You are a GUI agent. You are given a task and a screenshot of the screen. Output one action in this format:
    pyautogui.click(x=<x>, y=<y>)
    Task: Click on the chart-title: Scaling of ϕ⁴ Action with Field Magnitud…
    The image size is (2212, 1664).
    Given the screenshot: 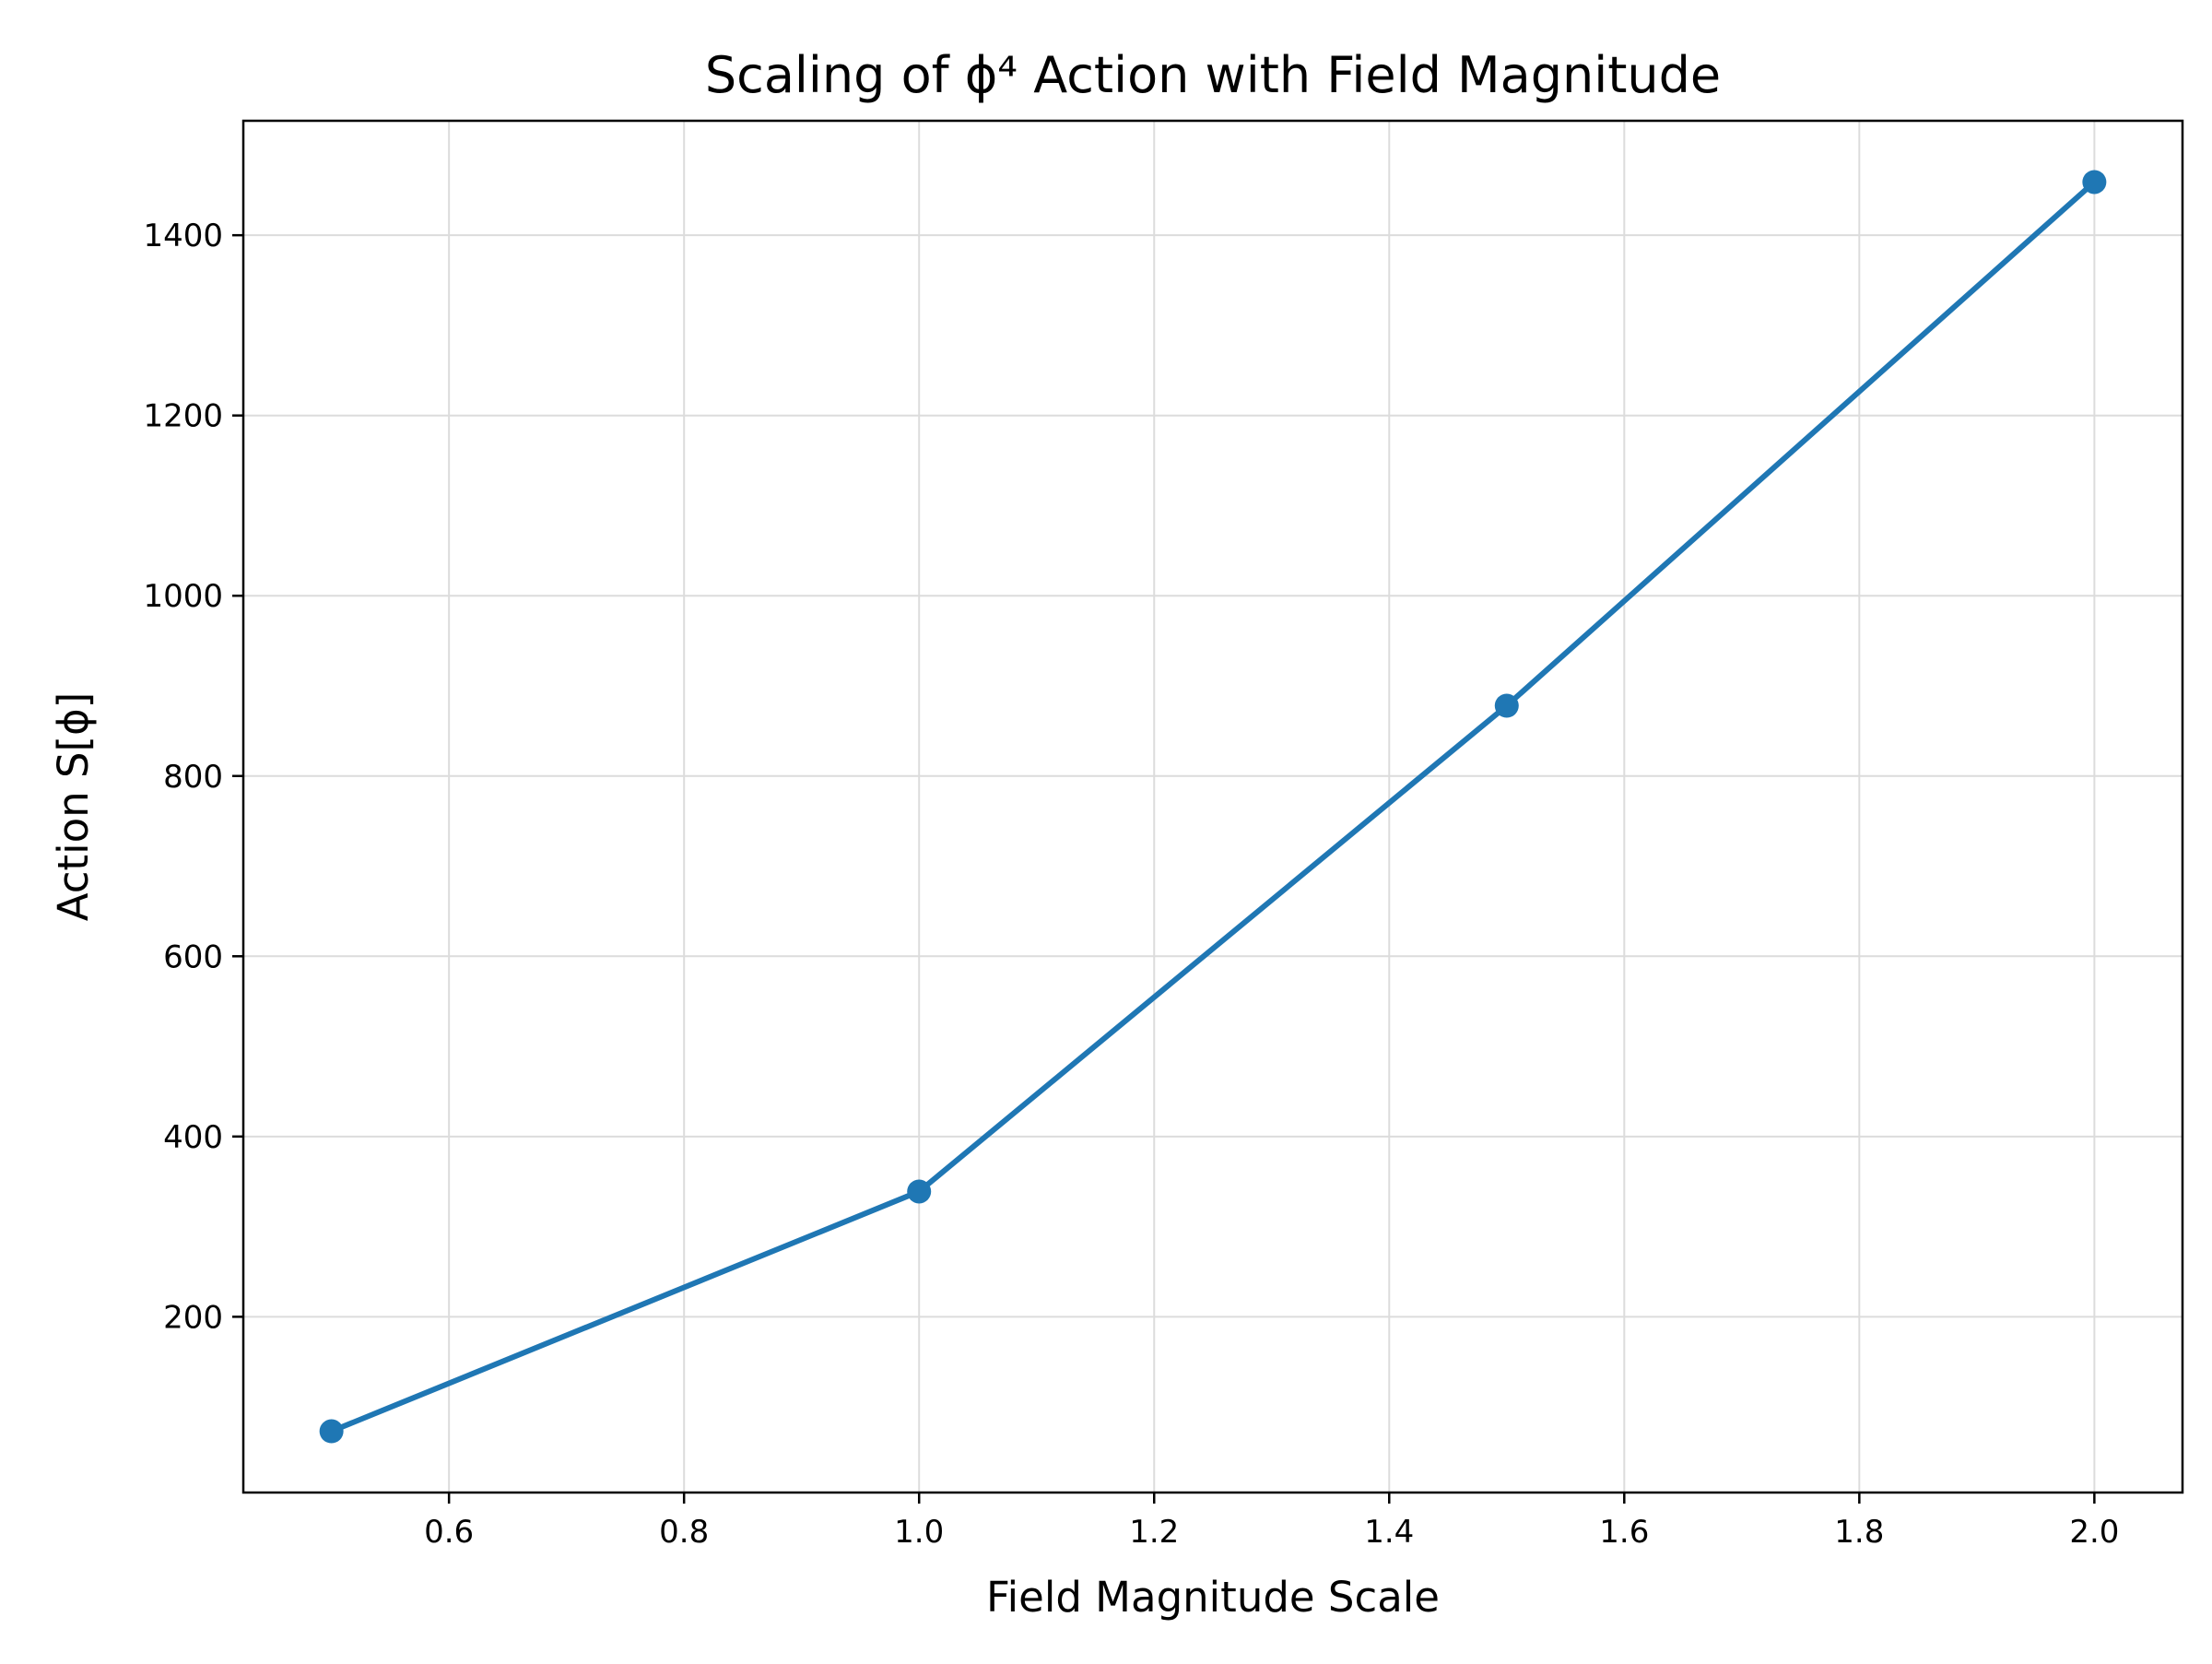 What is the action you would take?
    pyautogui.click(x=1213, y=75)
    